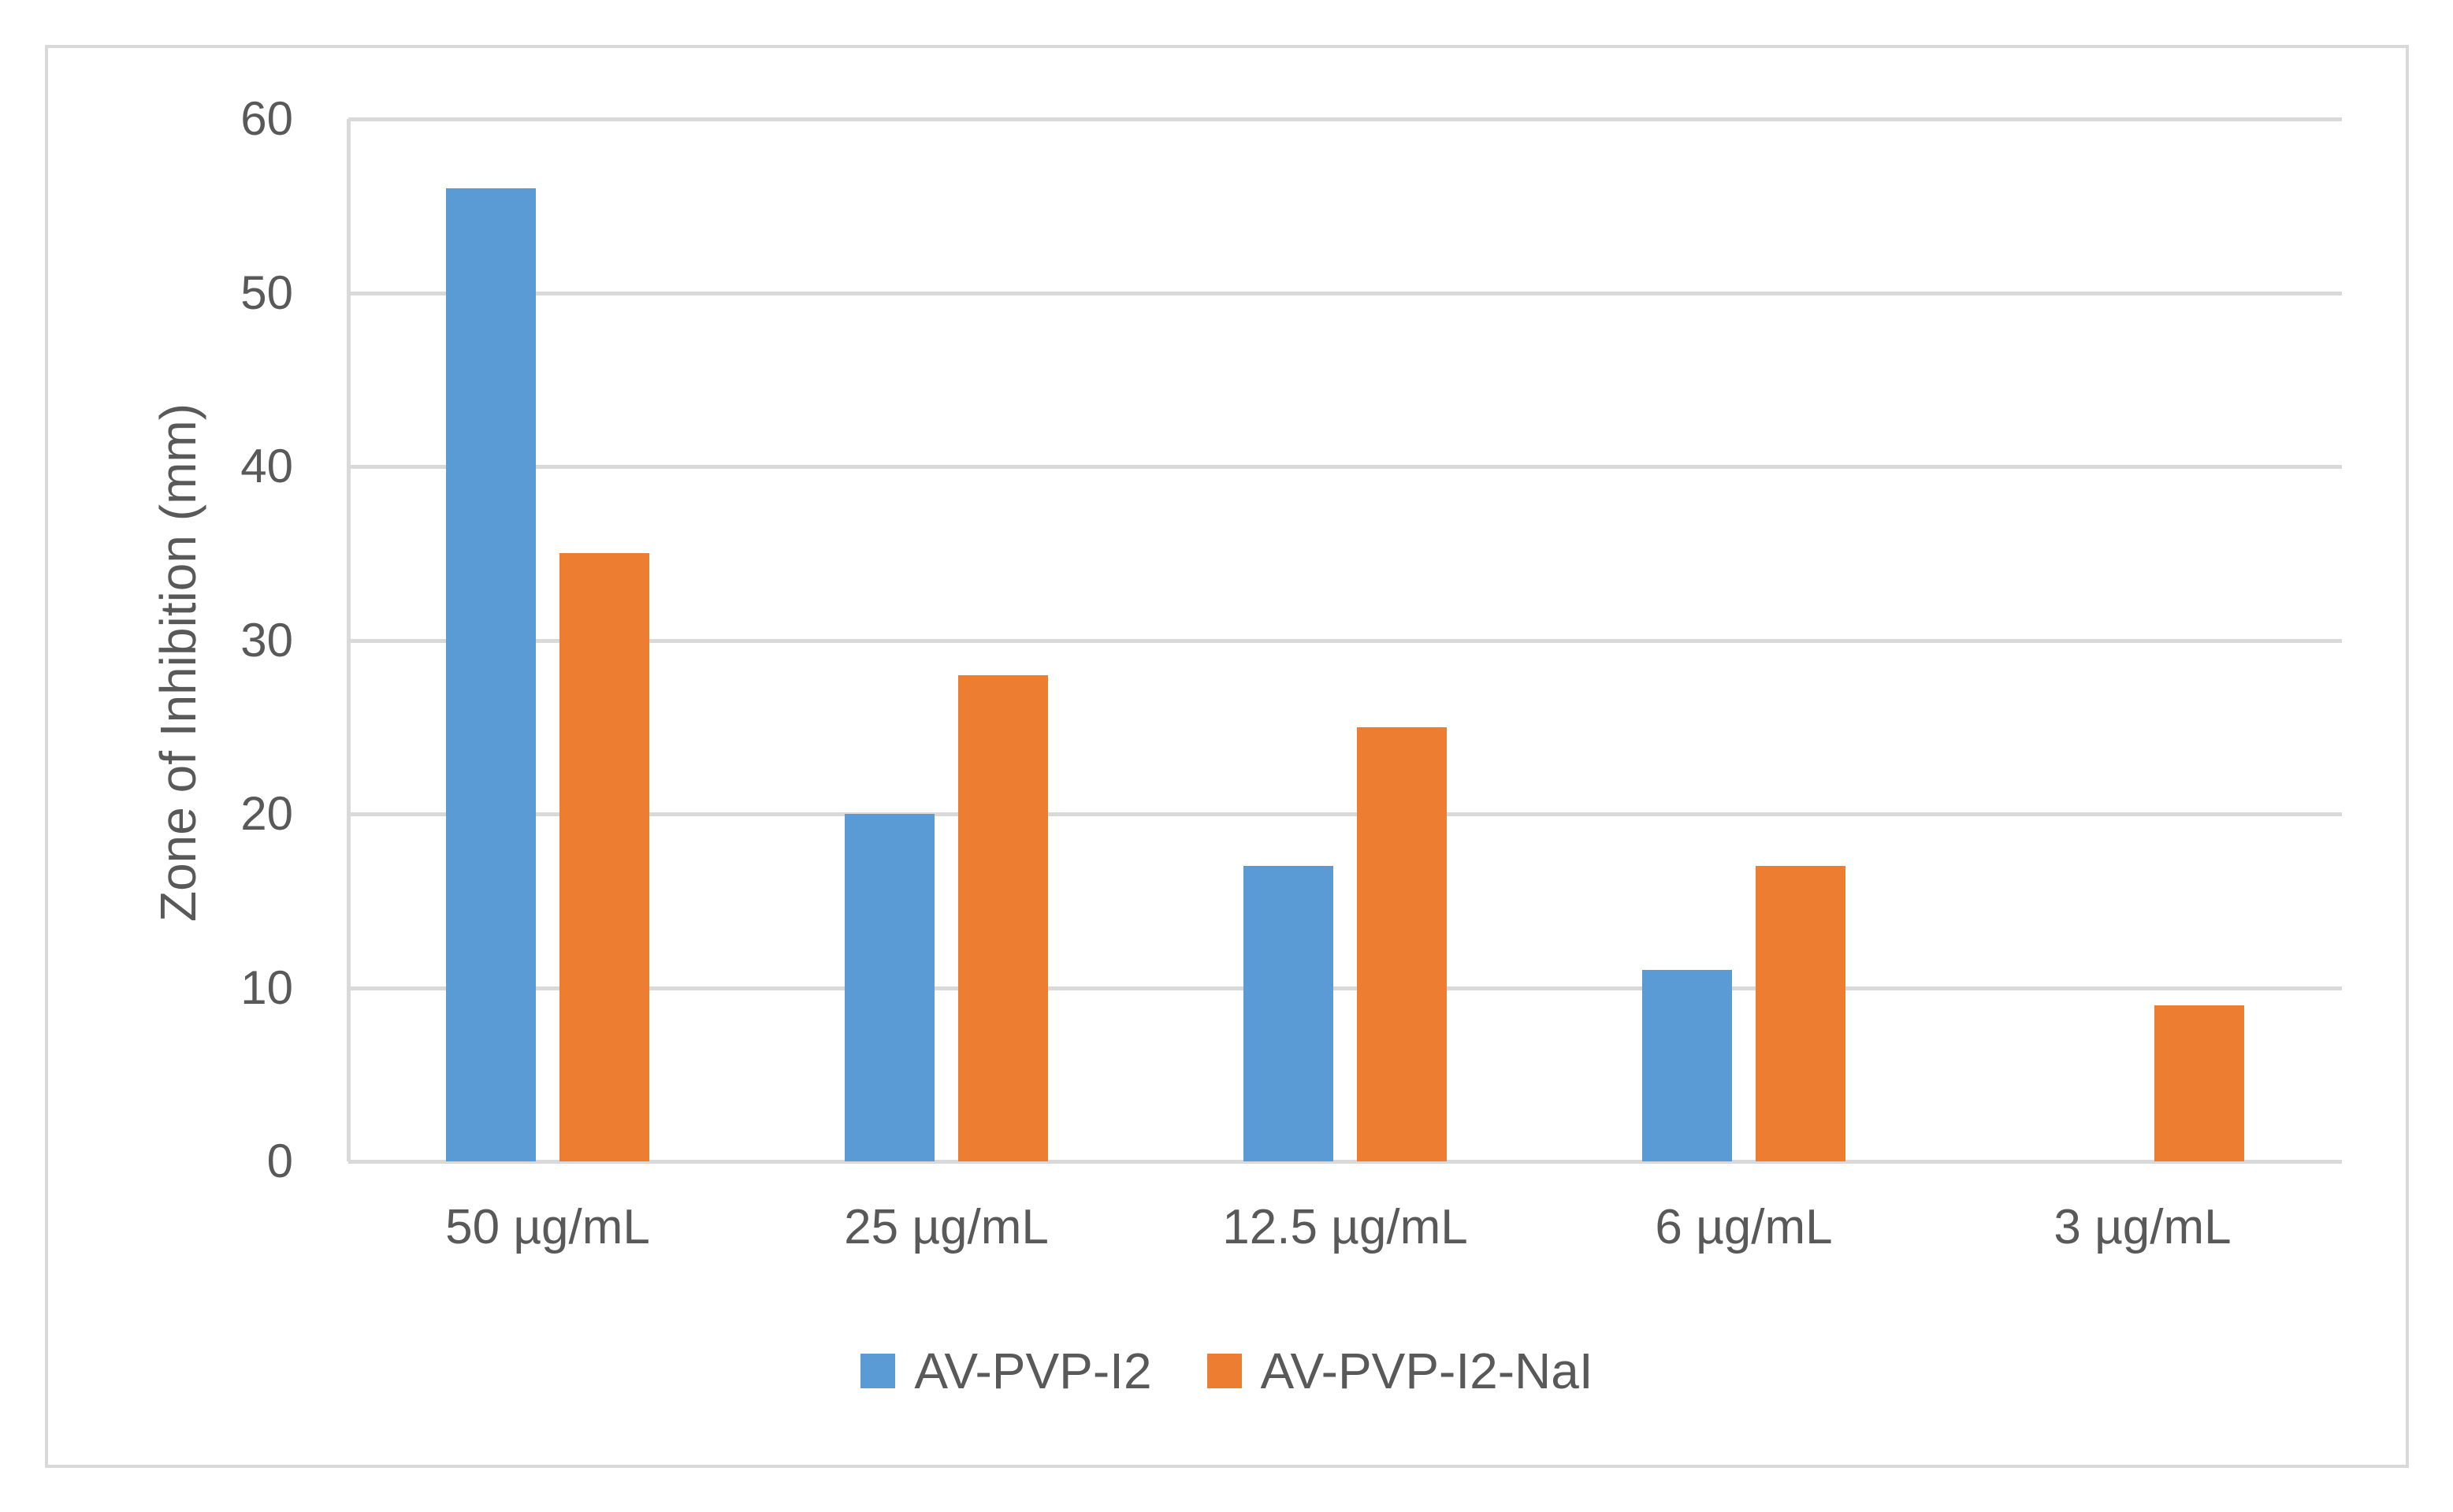 Image resolution: width=2453 pixels, height=1512 pixels. Describe the element at coordinates (1427, 1371) in the screenshot. I see `legend-label-AV-PVP-I2-NaI: AV-PVP-I2-NaI` at that location.